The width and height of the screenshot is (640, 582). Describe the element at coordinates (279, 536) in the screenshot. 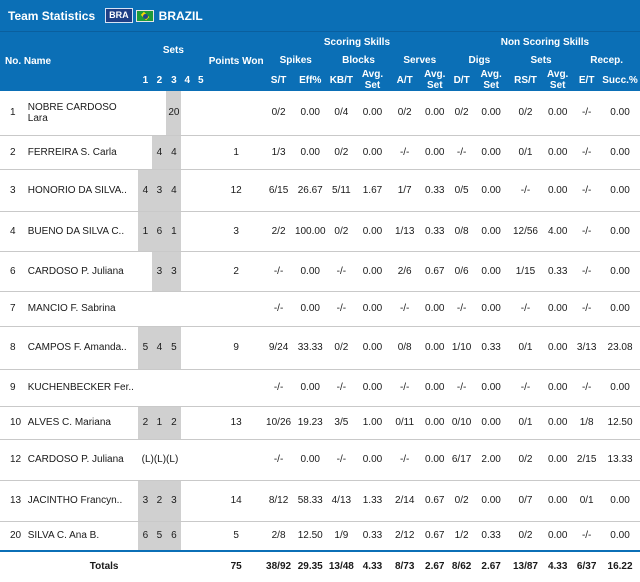

I see `spikes-st-cell: 2/8` at that location.